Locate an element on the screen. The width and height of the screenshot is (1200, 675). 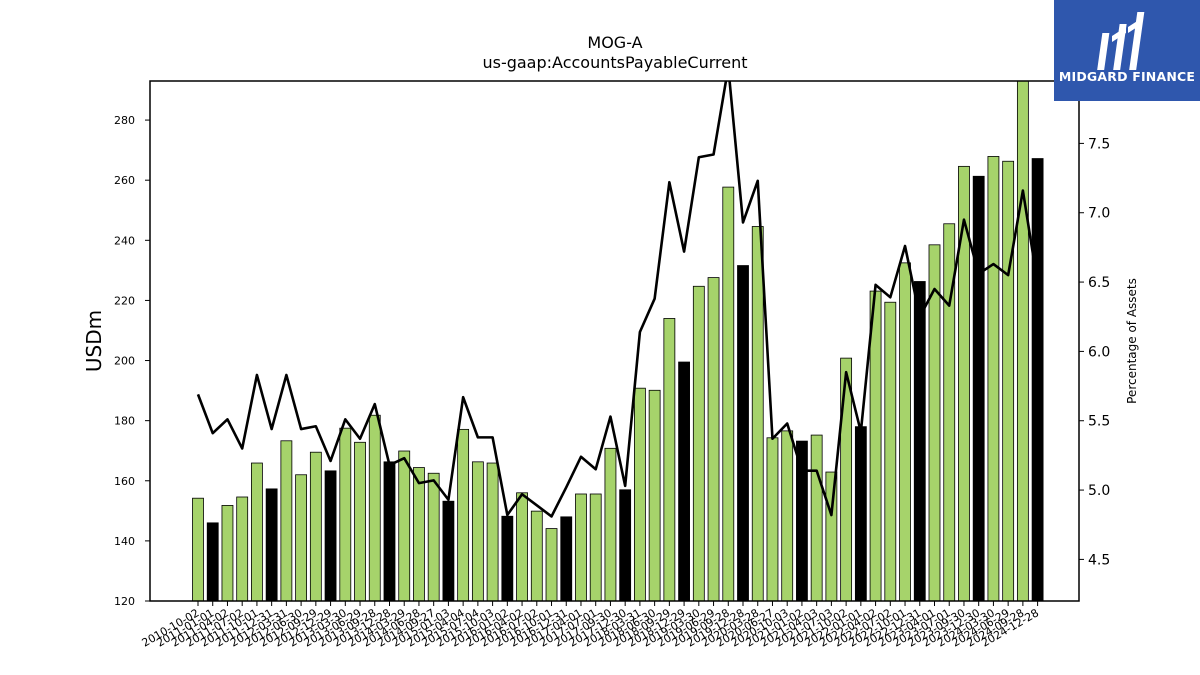
midgard-finance-logo: MIDGARD FINANCE is located at coordinates (1127, 50).